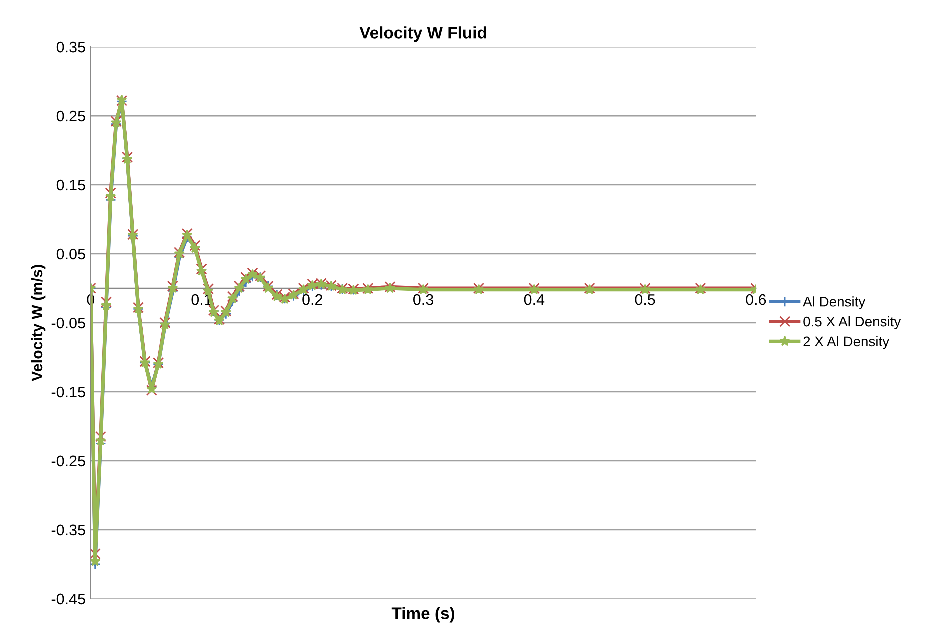 Image resolution: width=937 pixels, height=644 pixels. What do you see at coordinates (71, 116) in the screenshot?
I see `y-tick-label: 0.25` at bounding box center [71, 116].